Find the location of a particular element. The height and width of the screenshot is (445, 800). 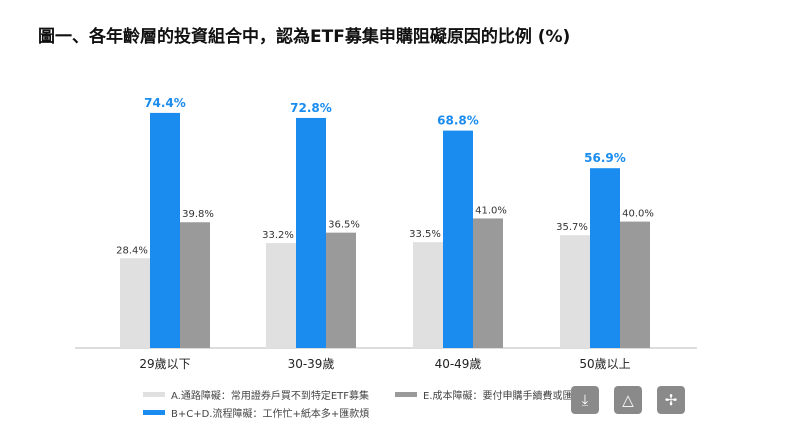

download-icon: ⤓ is located at coordinates (585, 400).